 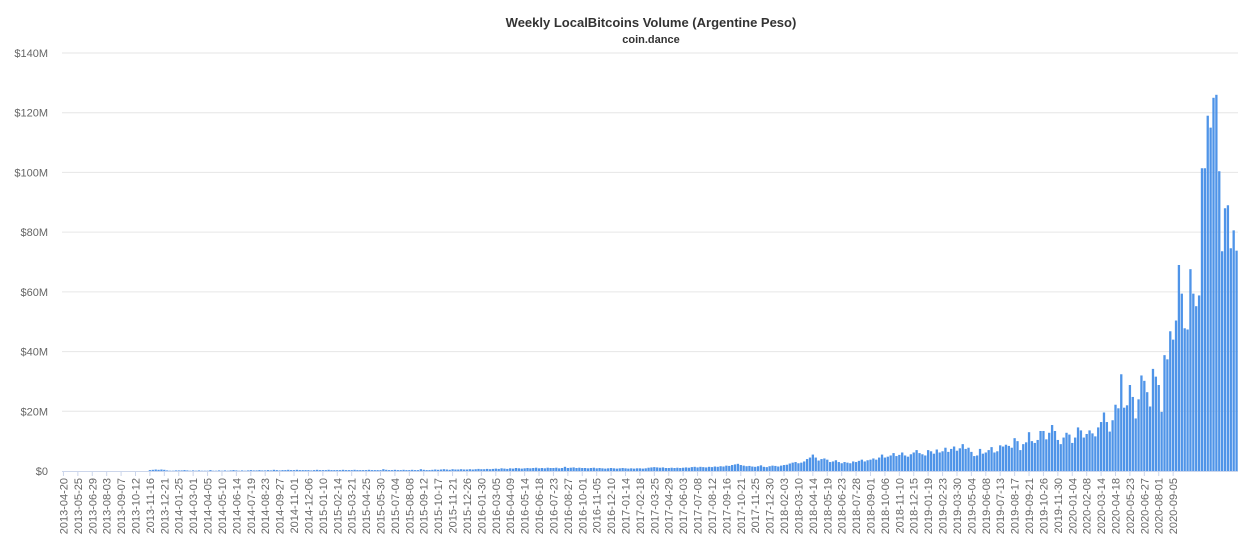 What do you see at coordinates (165, 506) in the screenshot?
I see `x-tick-label: 2013-12-21` at bounding box center [165, 506].